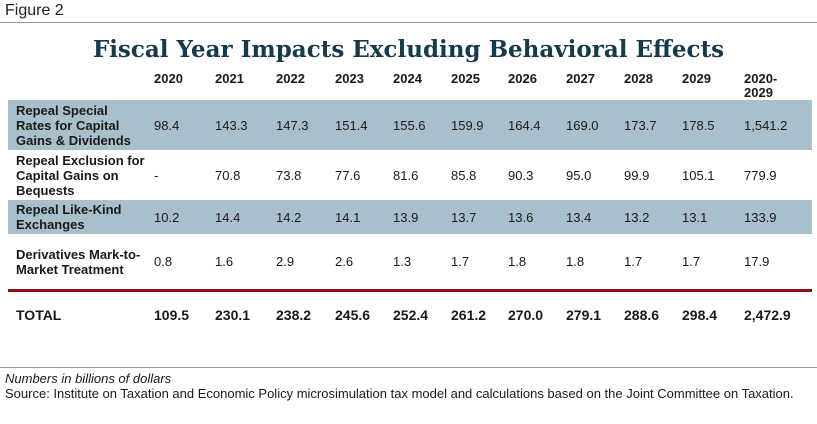 The image size is (817, 424). I want to click on table-cell: 173.7, so click(649, 125).